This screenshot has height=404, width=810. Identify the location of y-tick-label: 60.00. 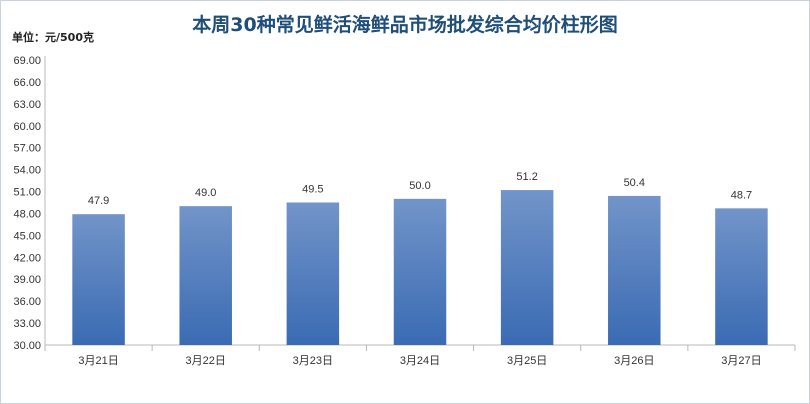
(27, 127).